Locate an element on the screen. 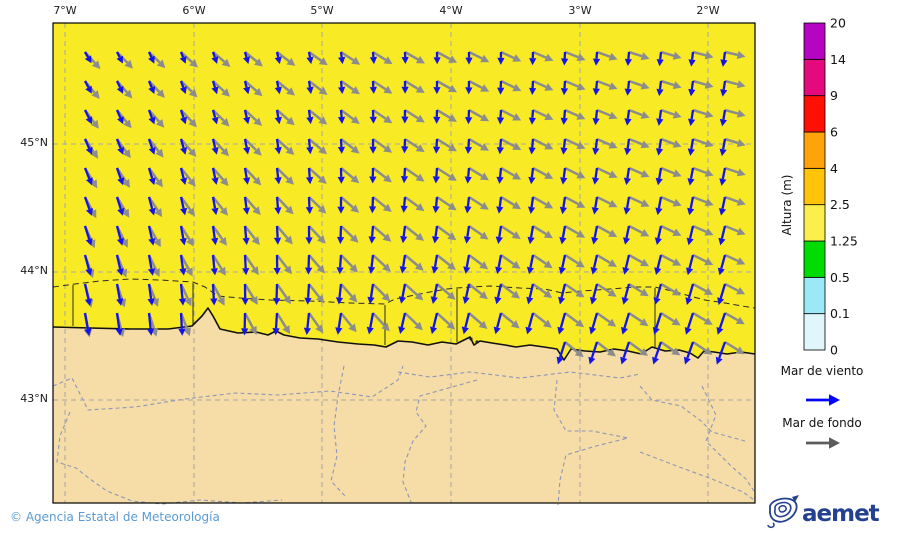 The width and height of the screenshot is (900, 533). lon-label: 6°W is located at coordinates (194, 10).